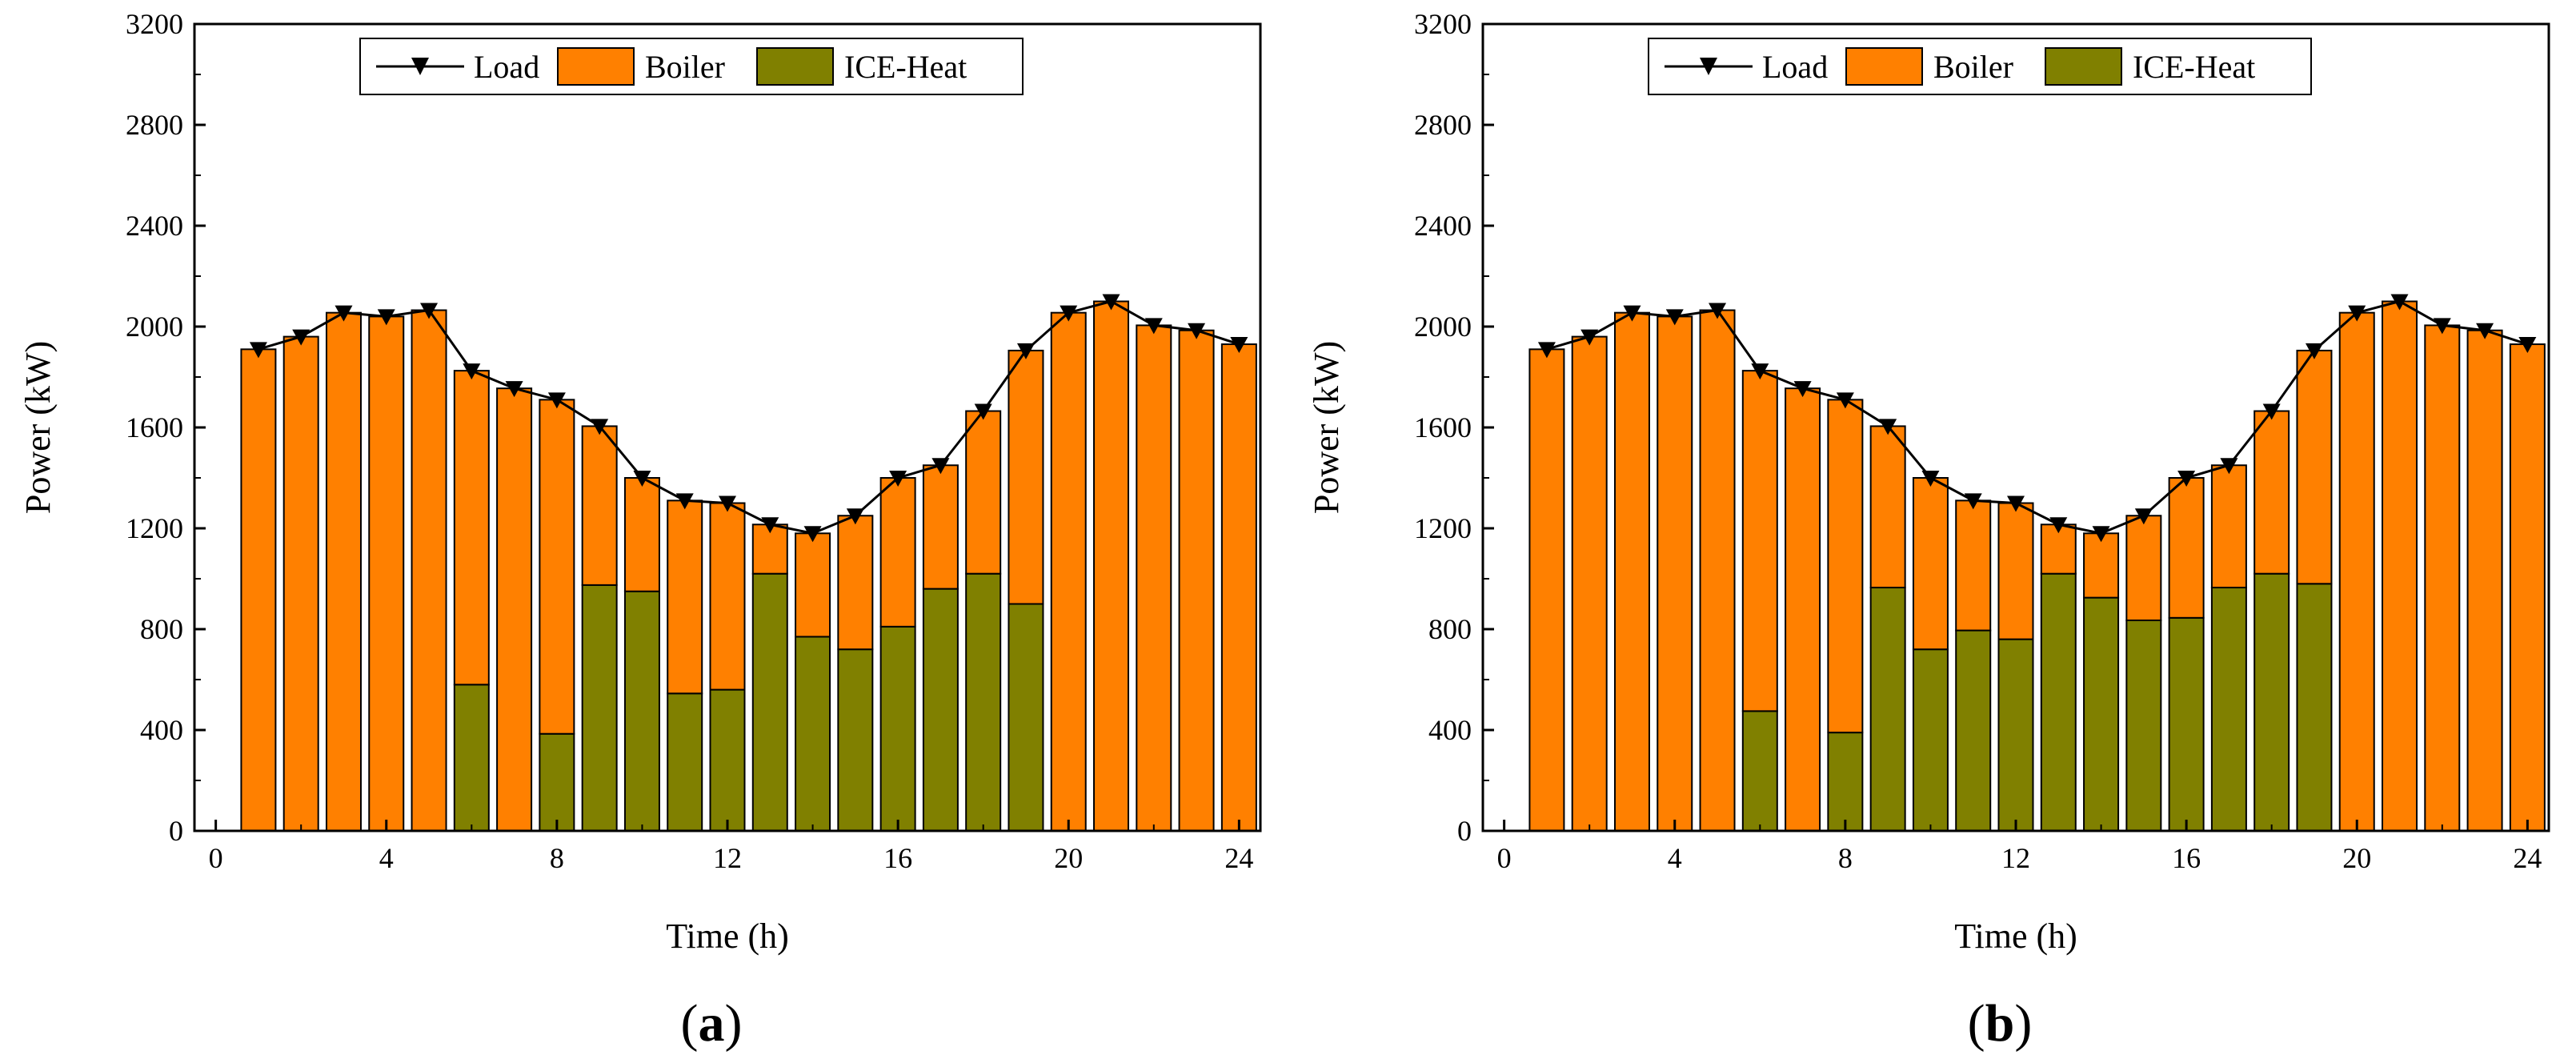 Image resolution: width=2576 pixels, height=1055 pixels. Describe the element at coordinates (1443, 24) in the screenshot. I see `y-tick-label: 3200` at that location.